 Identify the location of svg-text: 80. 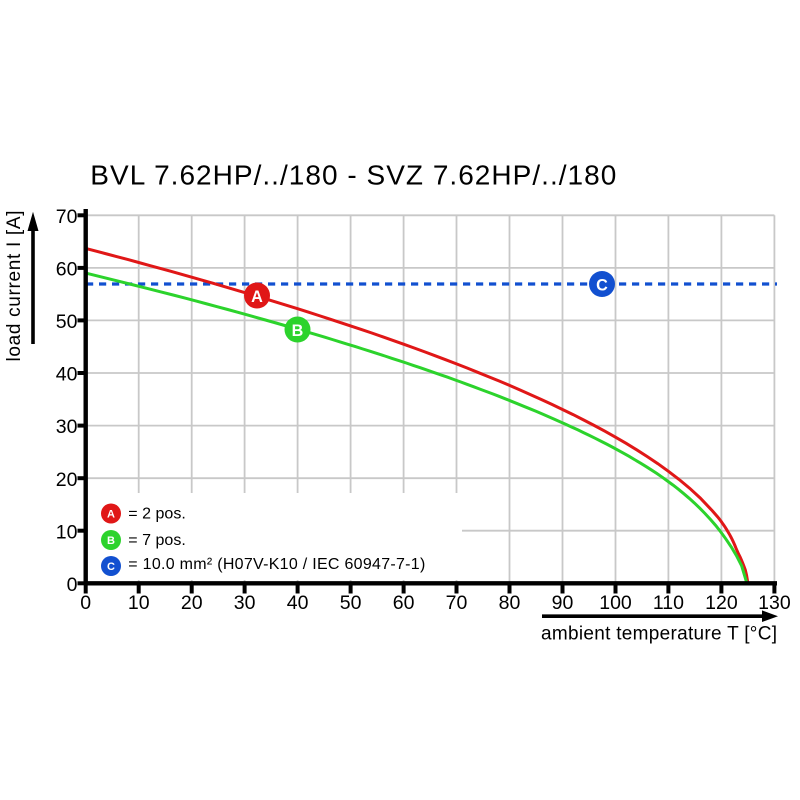
(510, 603).